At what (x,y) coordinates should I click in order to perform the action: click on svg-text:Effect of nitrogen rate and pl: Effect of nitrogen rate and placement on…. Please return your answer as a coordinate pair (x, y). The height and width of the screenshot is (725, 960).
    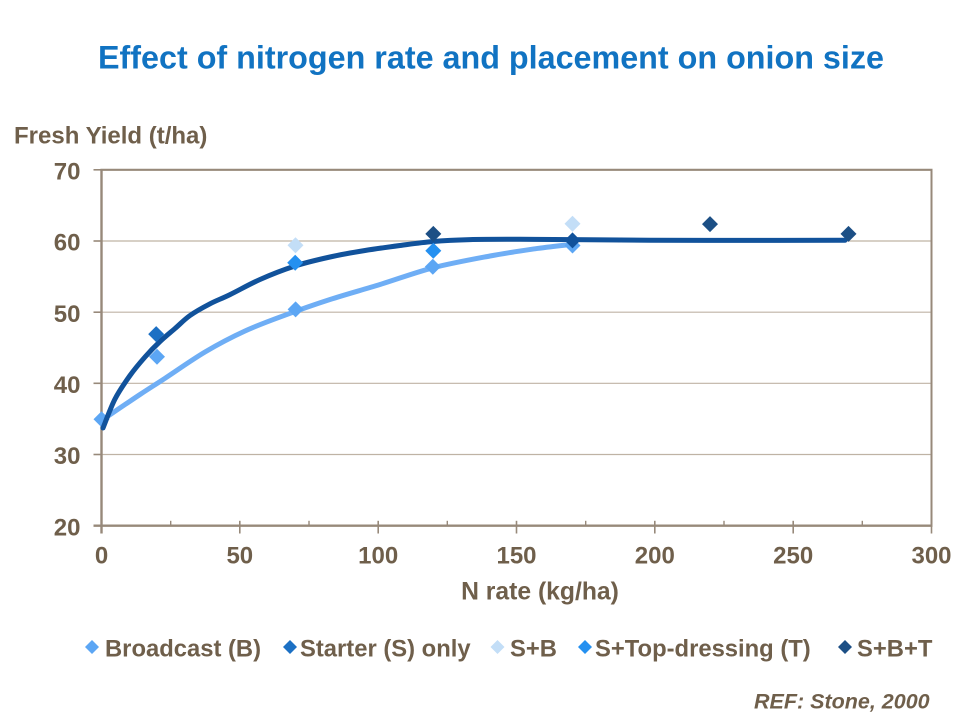
    Looking at the image, I should click on (491, 58).